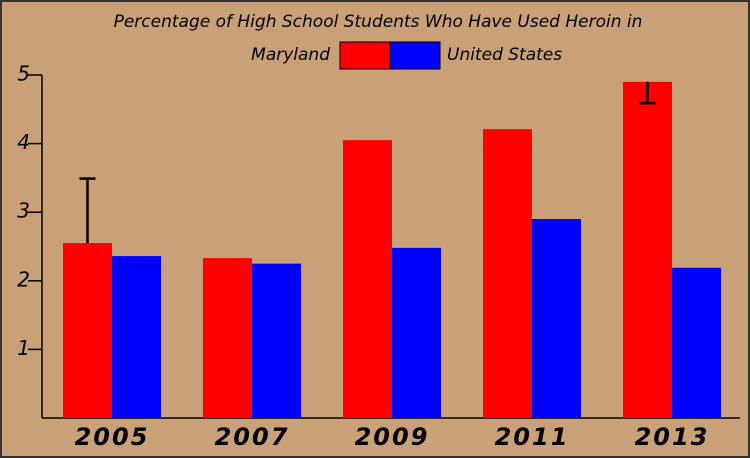 The image size is (750, 458). What do you see at coordinates (252, 437) in the screenshot?
I see `x-tick-label: 2007` at bounding box center [252, 437].